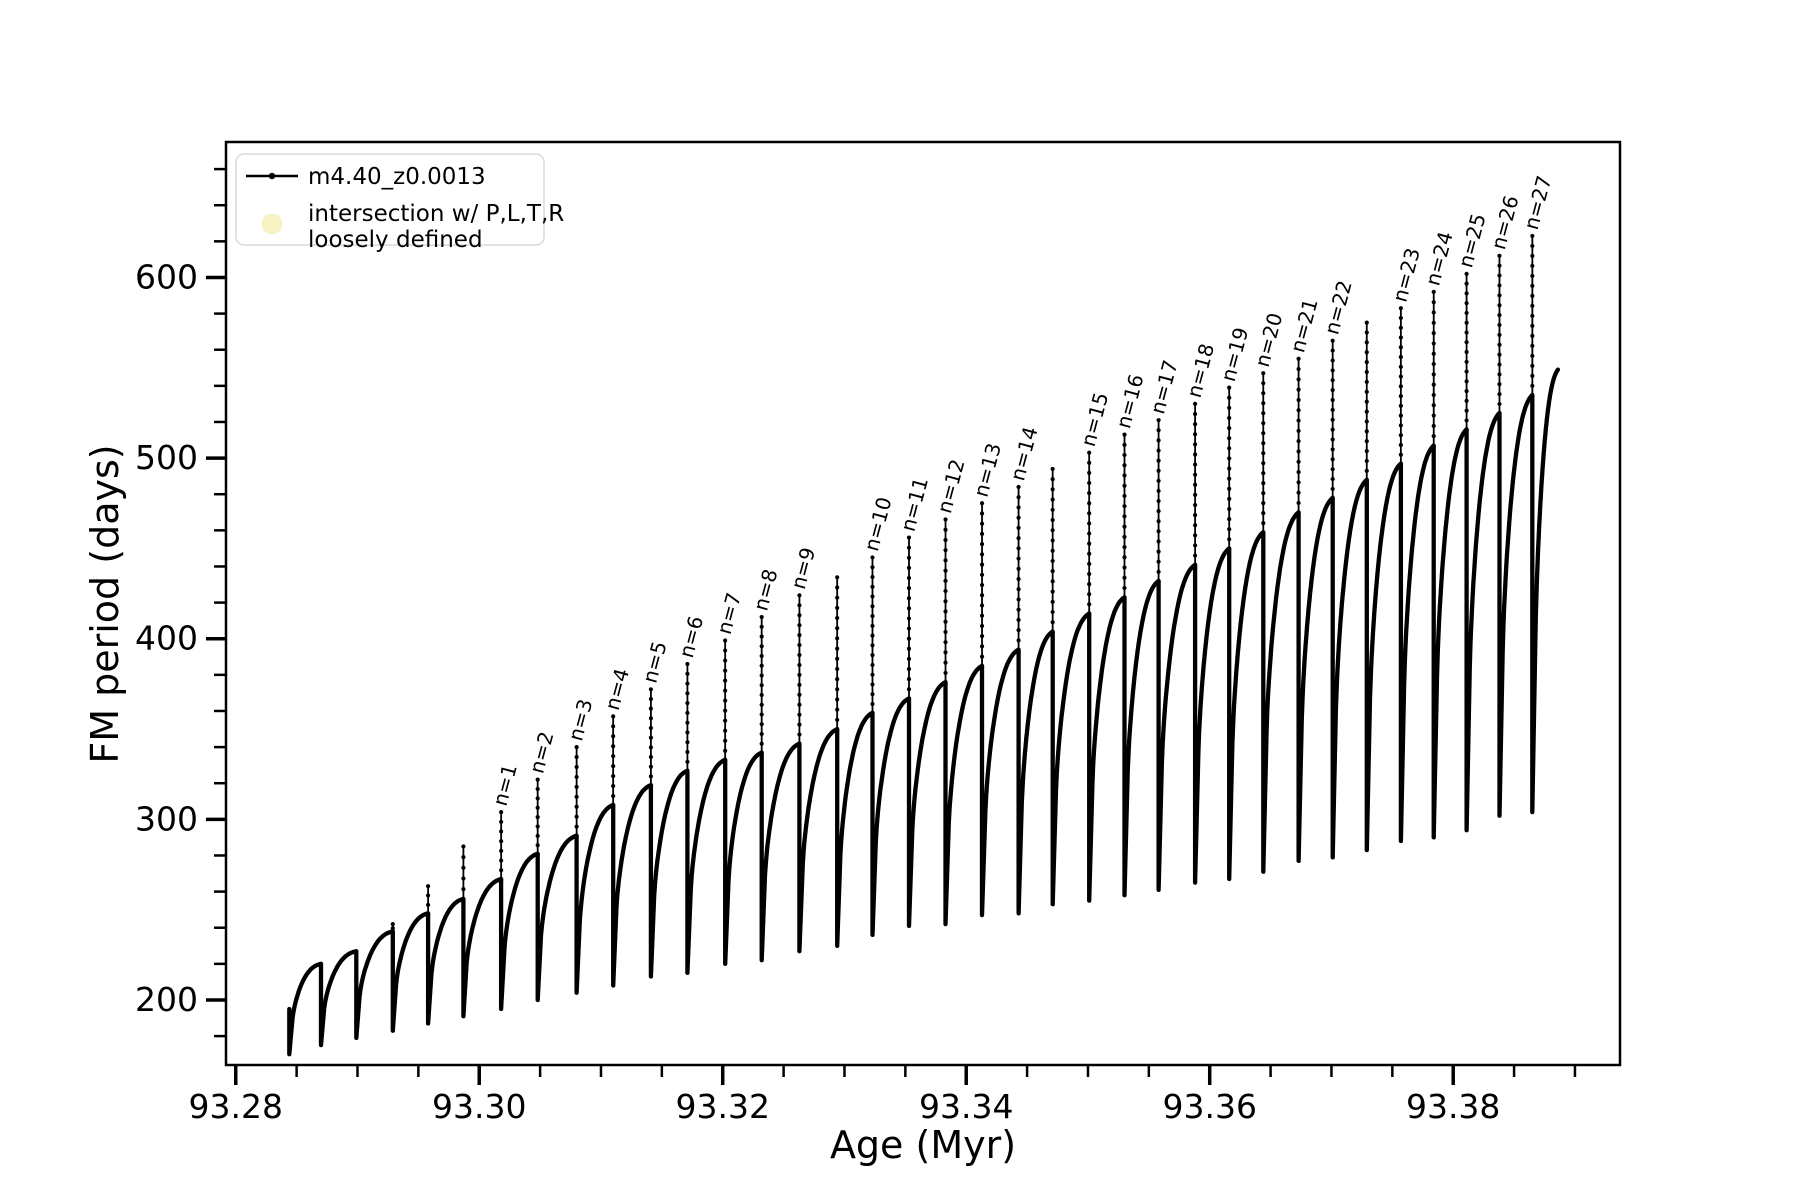 The width and height of the screenshot is (1800, 1200). What do you see at coordinates (105, 603) in the screenshot?
I see `y-axis-label: FM period (days)` at bounding box center [105, 603].